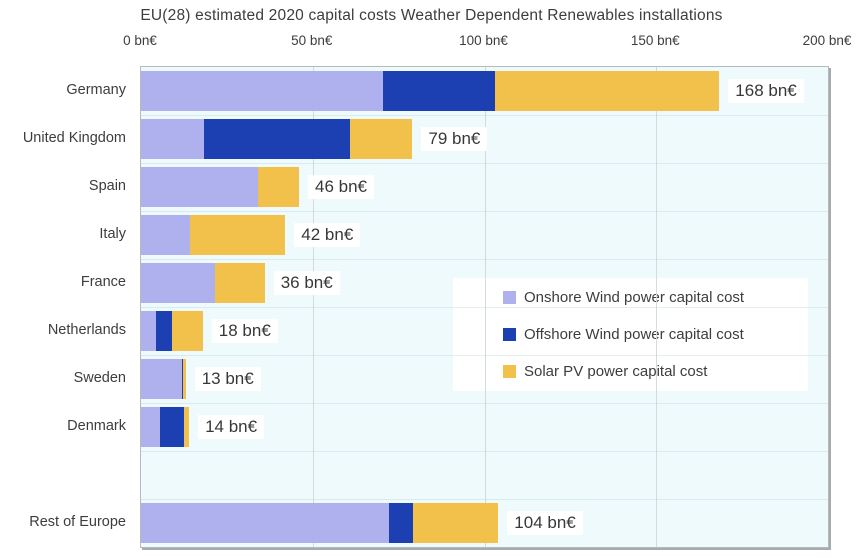 The image size is (863, 558). Describe the element at coordinates (655, 40) in the screenshot. I see `x-axis-tick: 150 bn€` at that location.